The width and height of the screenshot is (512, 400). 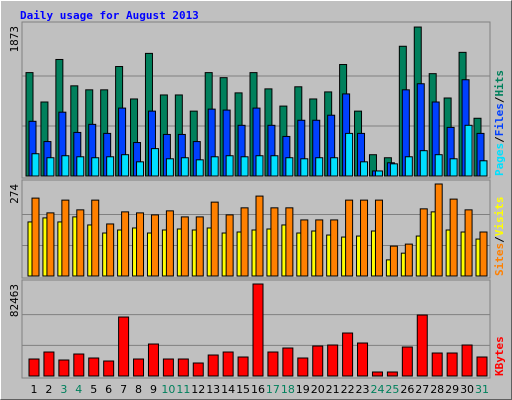 What do you see at coordinates (377, 389) in the screenshot?
I see `x-tick-label: 24` at bounding box center [377, 389].